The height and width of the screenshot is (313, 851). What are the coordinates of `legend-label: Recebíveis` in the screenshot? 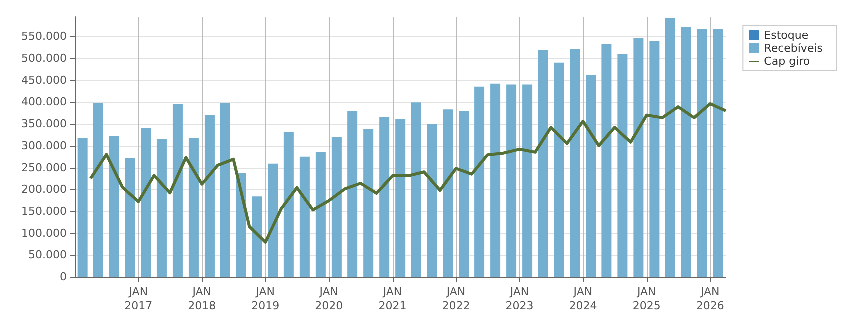 It's located at (794, 48).